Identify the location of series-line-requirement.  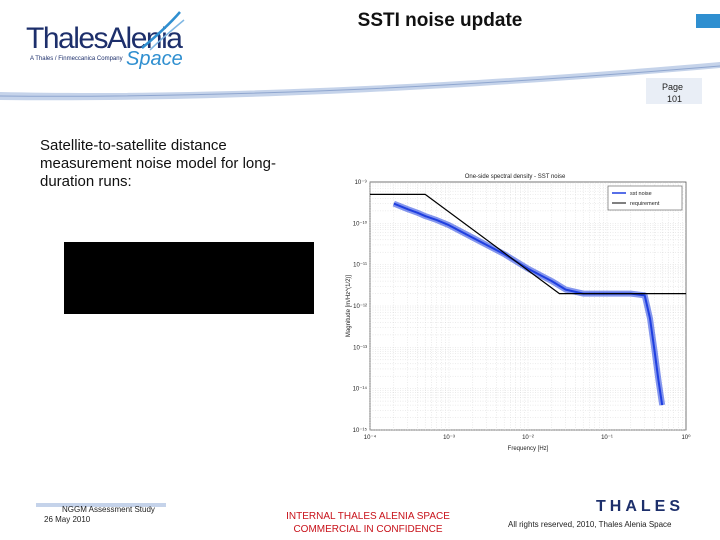
(528, 244).